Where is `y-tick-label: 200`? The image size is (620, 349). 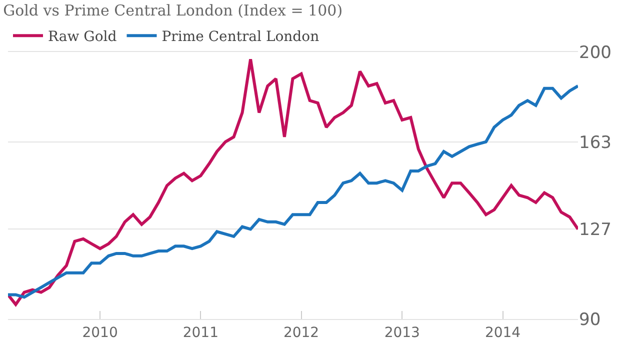
y-tick-label: 200 is located at coordinates (595, 52).